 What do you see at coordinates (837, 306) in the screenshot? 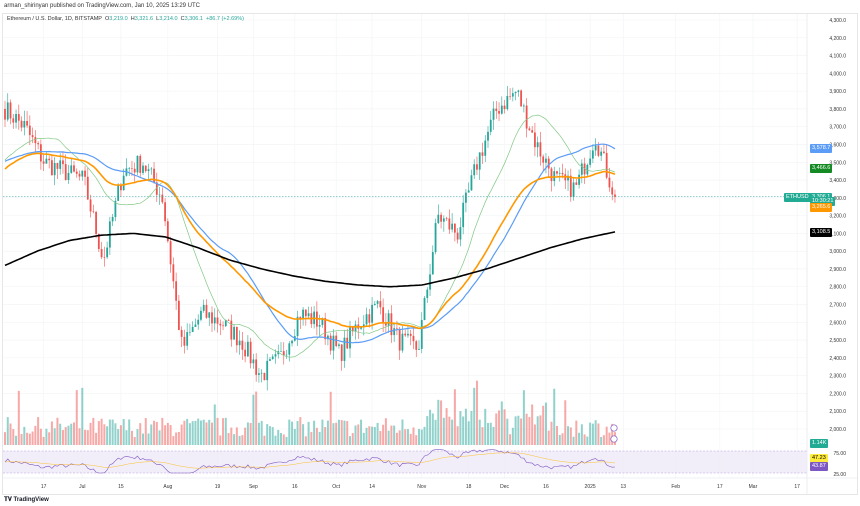
I see `price-tick-label: 2,700.0` at bounding box center [837, 306].